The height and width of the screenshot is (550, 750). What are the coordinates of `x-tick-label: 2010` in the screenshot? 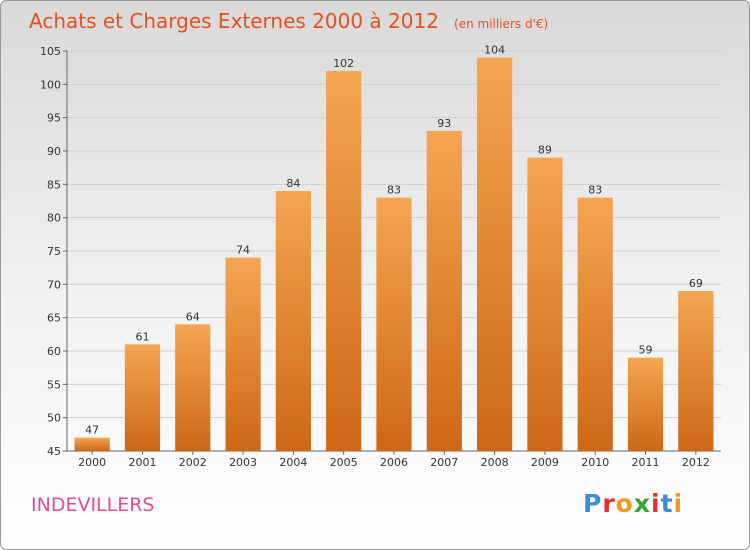 It's located at (595, 462).